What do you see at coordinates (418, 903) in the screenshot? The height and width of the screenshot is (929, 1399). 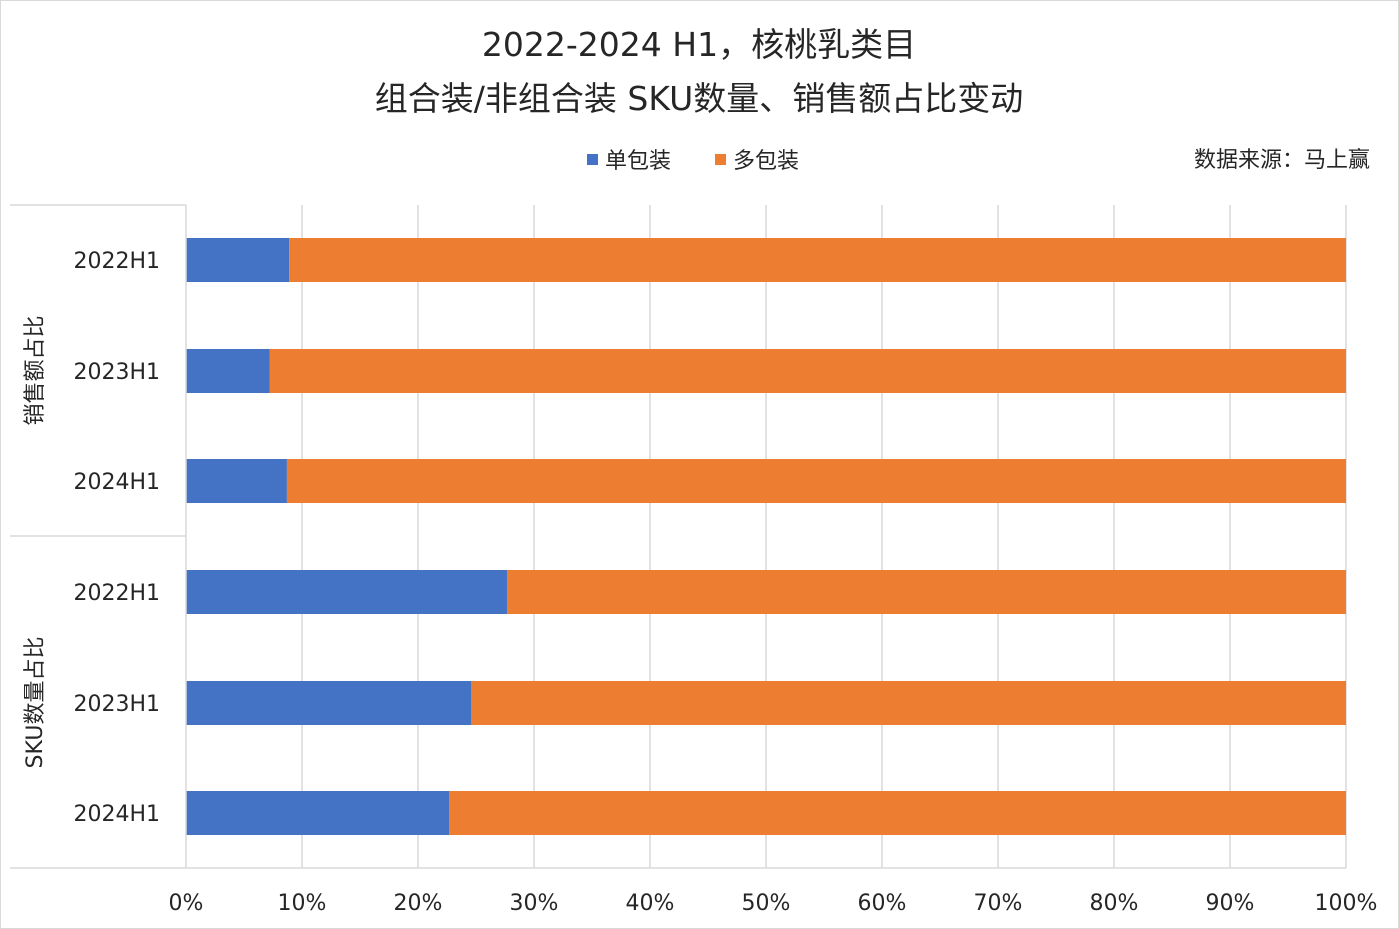 I see `x-tick-label: 20%` at bounding box center [418, 903].